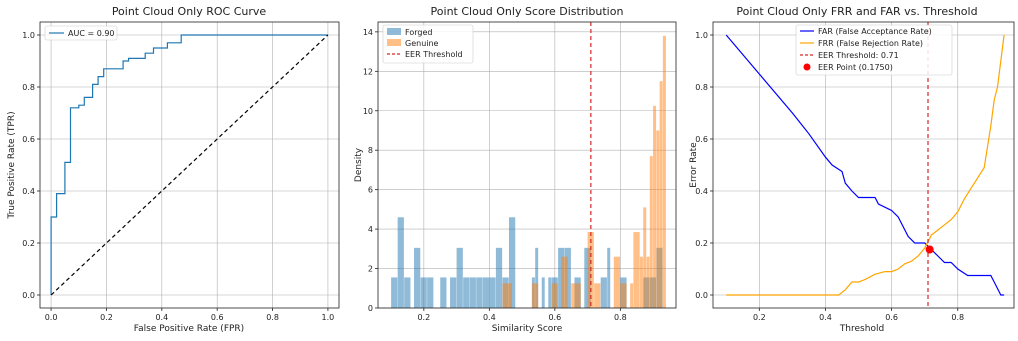  I want to click on dist-title: Point Cloud Only Score Distribution, so click(527, 11).